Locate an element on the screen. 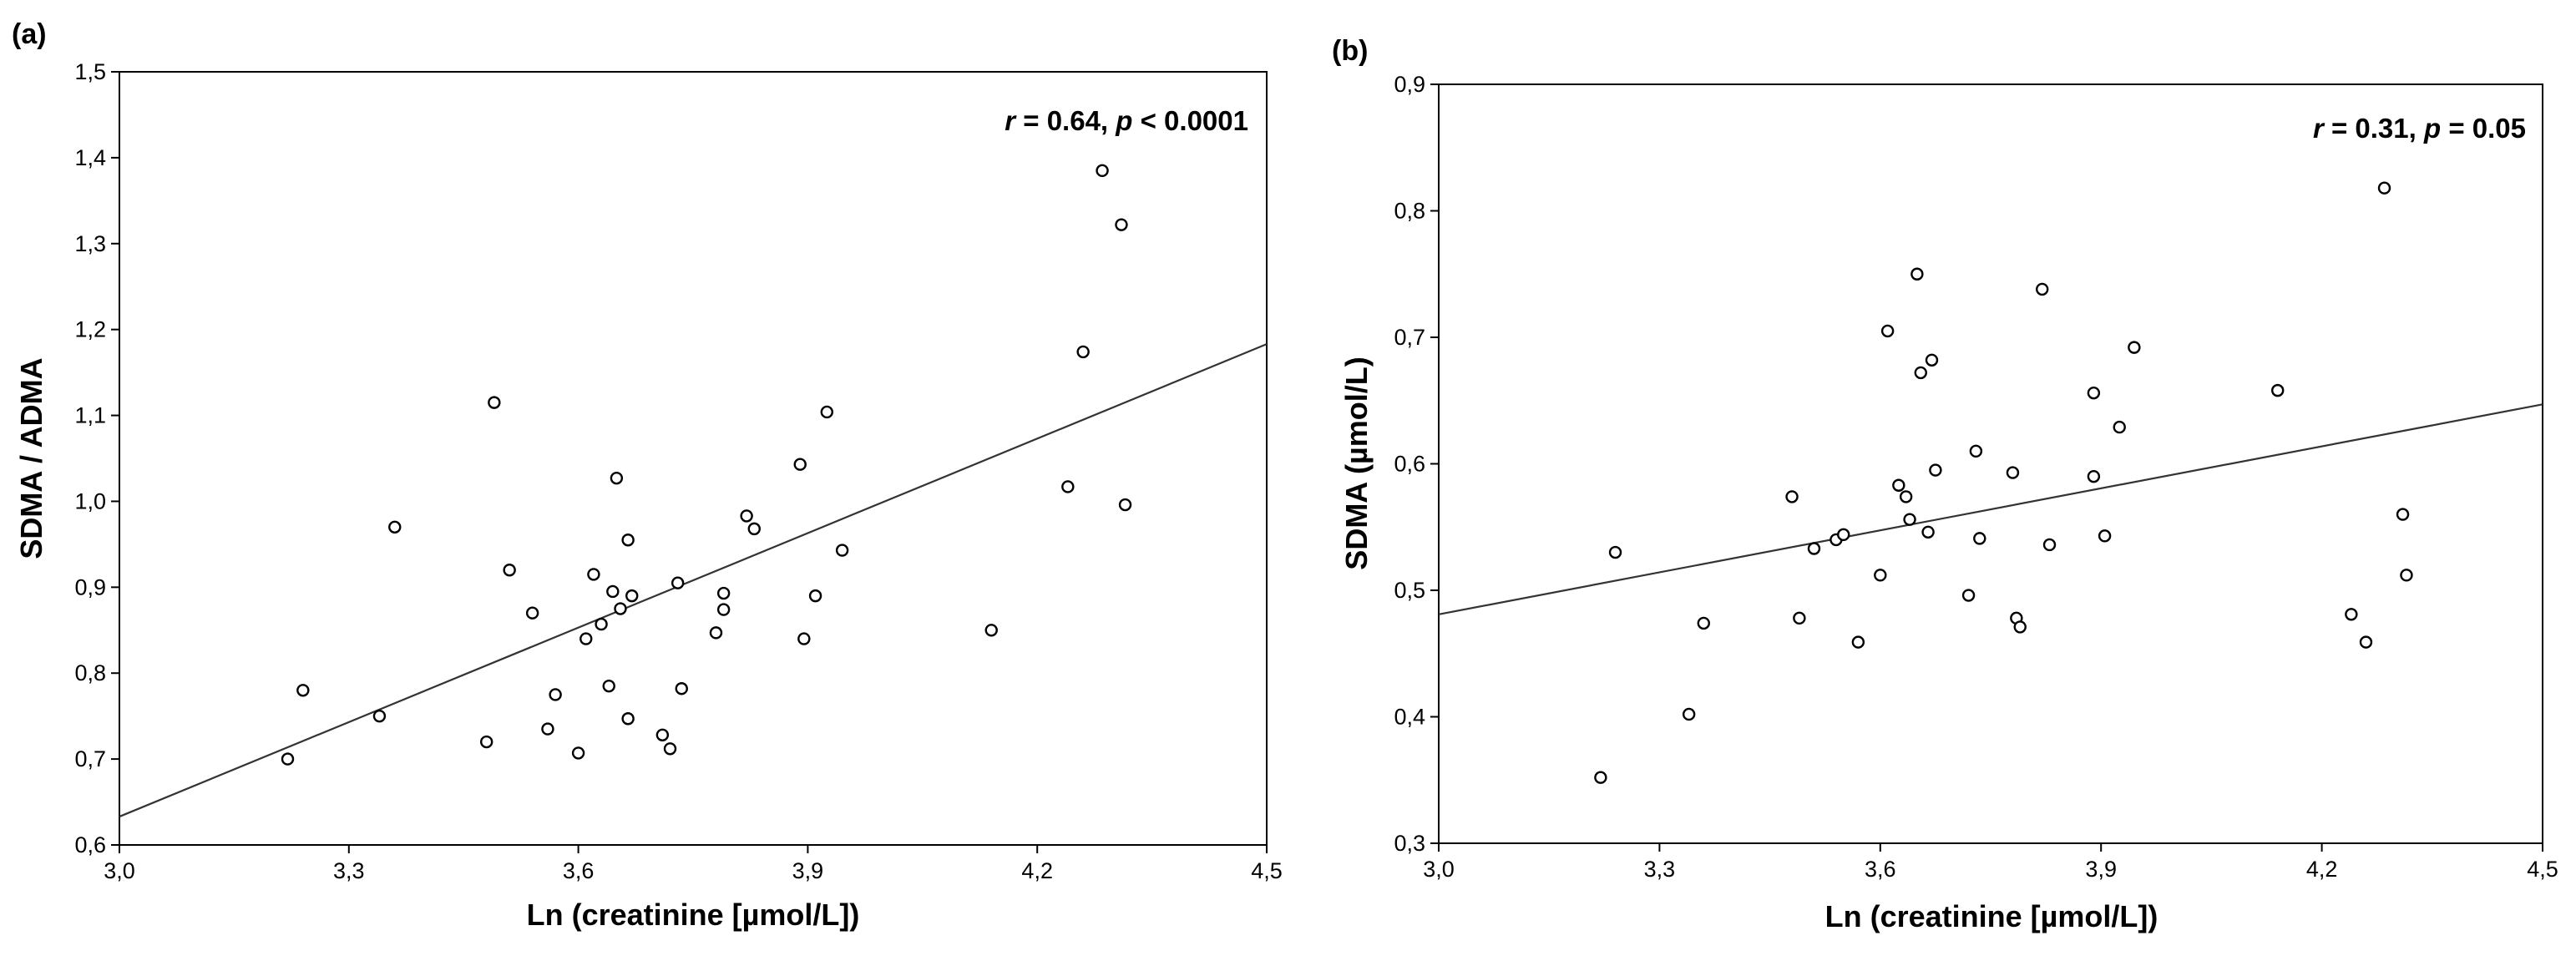  panel-a-y-tick-label: 1,1 is located at coordinates (90, 415).